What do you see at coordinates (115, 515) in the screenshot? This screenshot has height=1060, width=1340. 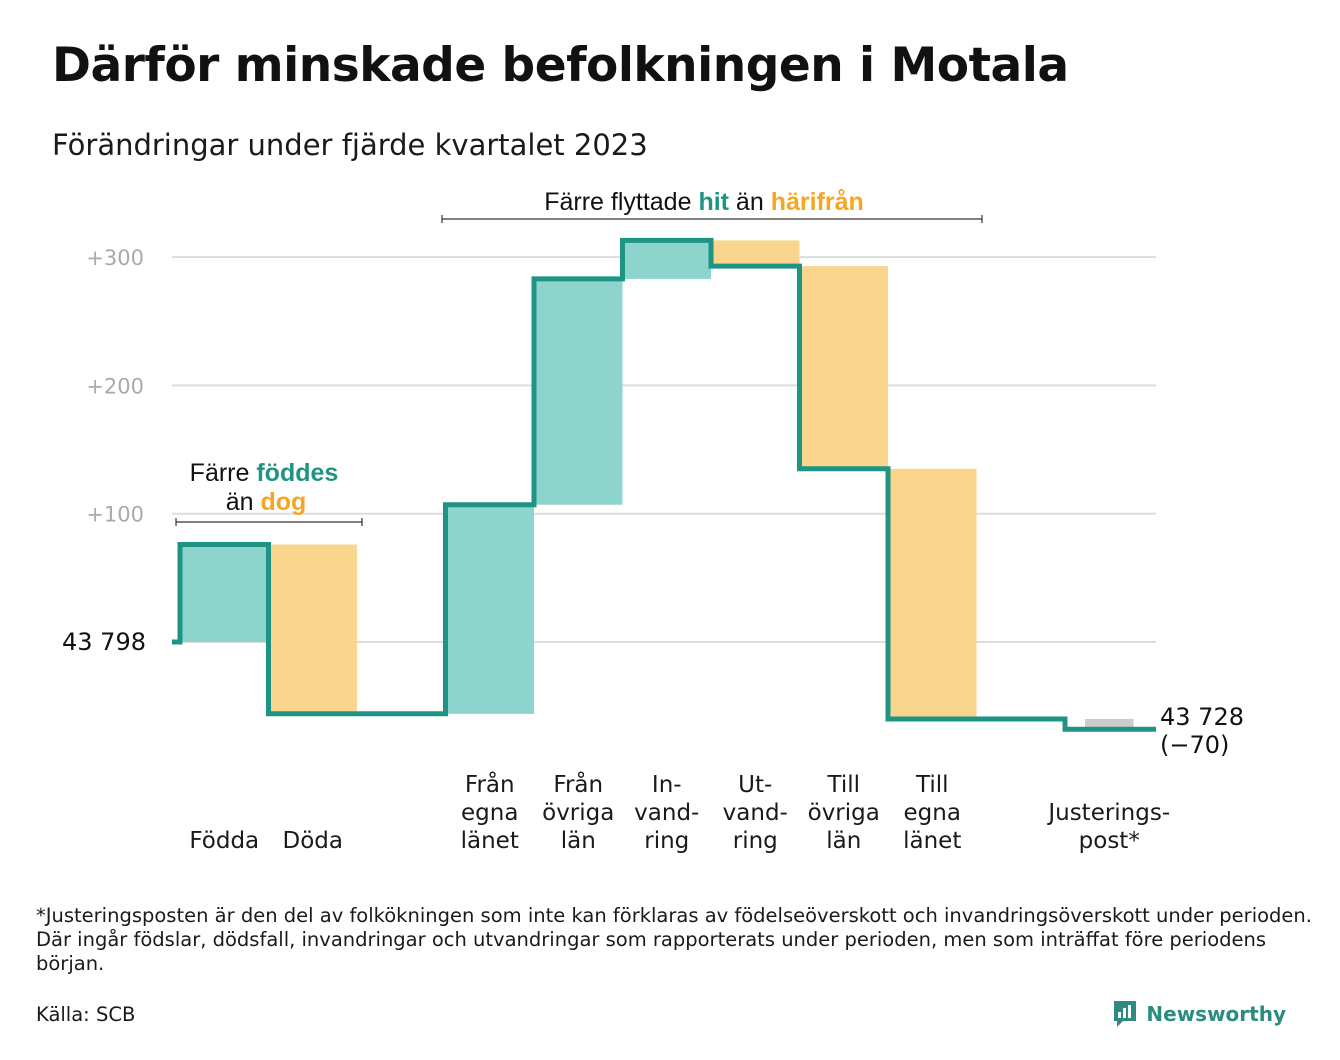 I see `y-tick-label: +100` at bounding box center [115, 515].